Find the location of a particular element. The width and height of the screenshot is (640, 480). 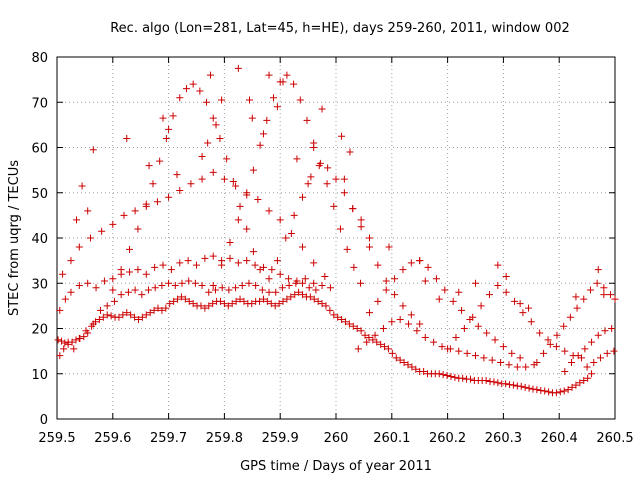

x-tick-label: 260.3 is located at coordinates (503, 438).